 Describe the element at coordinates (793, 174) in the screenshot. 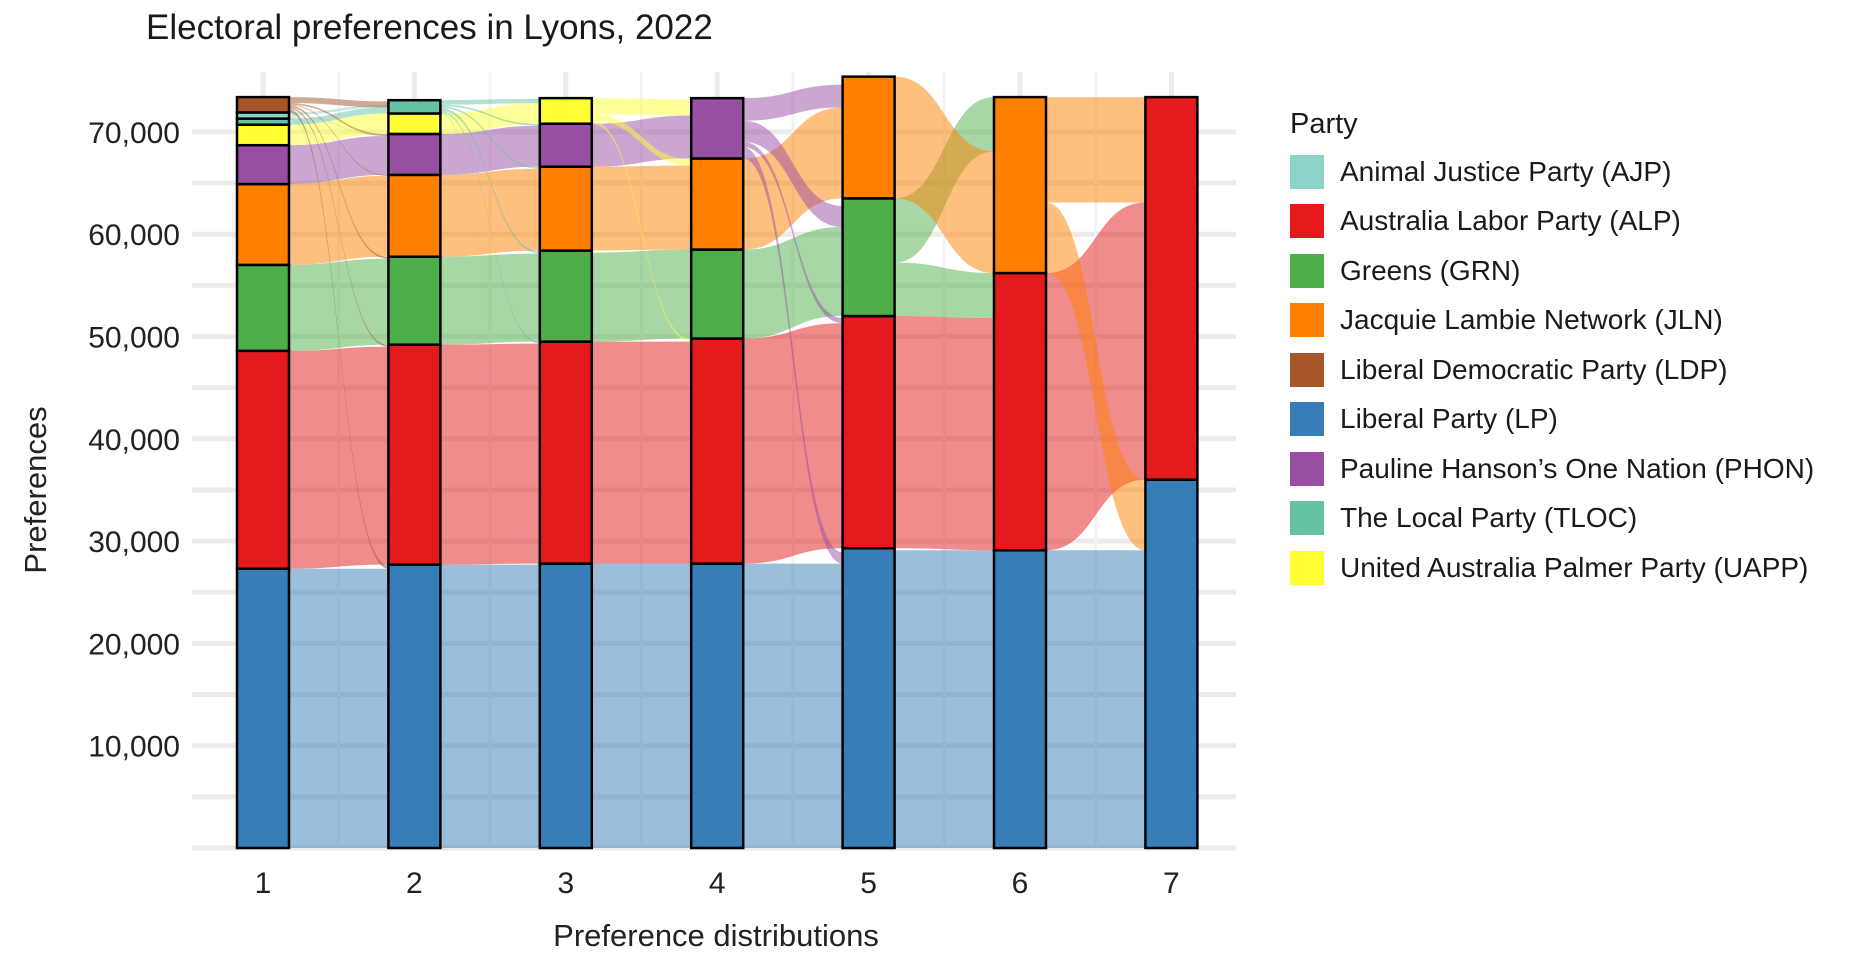

I see `flow-phon-to-grn` at that location.